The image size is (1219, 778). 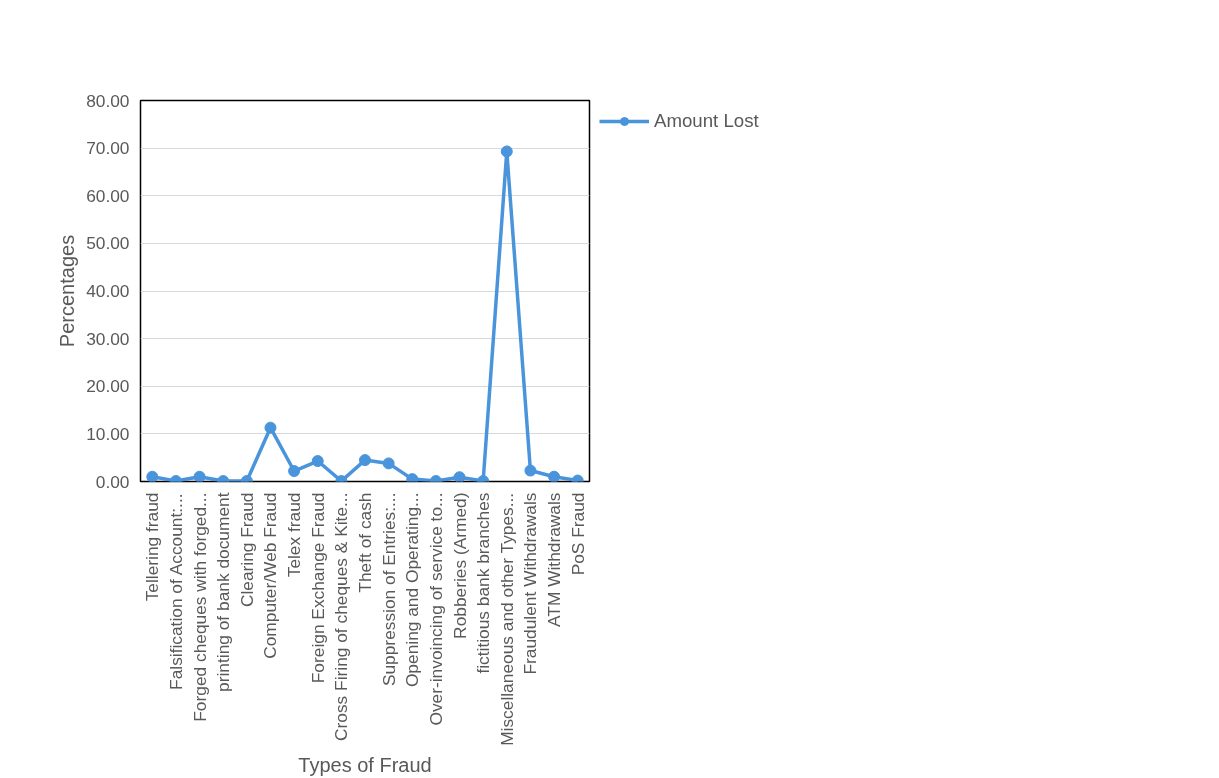 I want to click on x-tick-label: Telex fraud, so click(x=294, y=535).